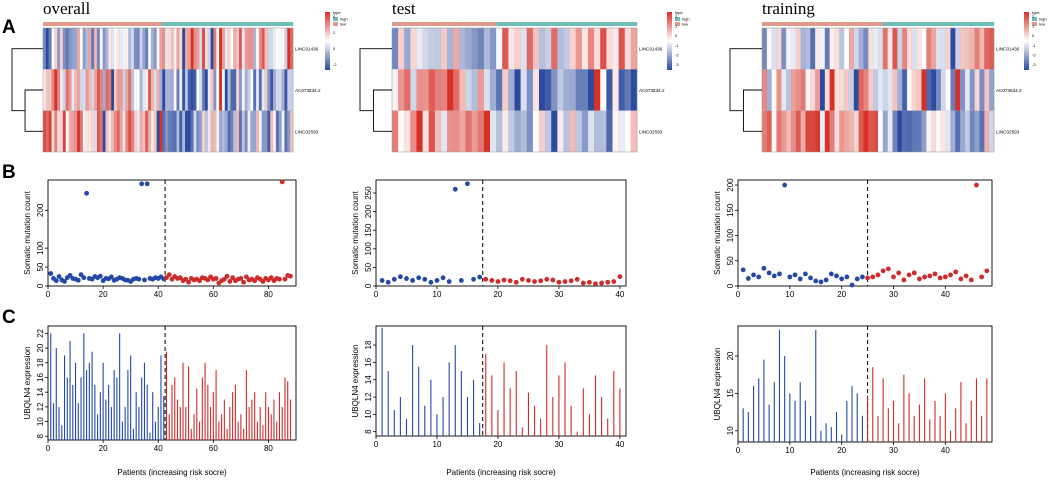 The width and height of the screenshot is (1059, 480). What do you see at coordinates (355, 232) in the screenshot?
I see `y-axis-label: Somatic mutation count` at bounding box center [355, 232].